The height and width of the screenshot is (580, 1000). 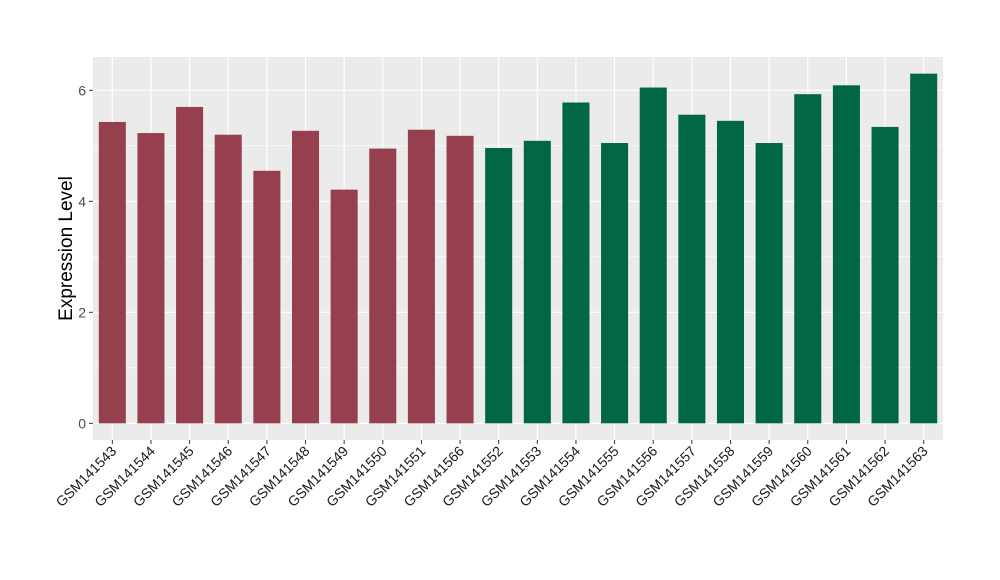 I want to click on bar-GSM141563, so click(x=924, y=248).